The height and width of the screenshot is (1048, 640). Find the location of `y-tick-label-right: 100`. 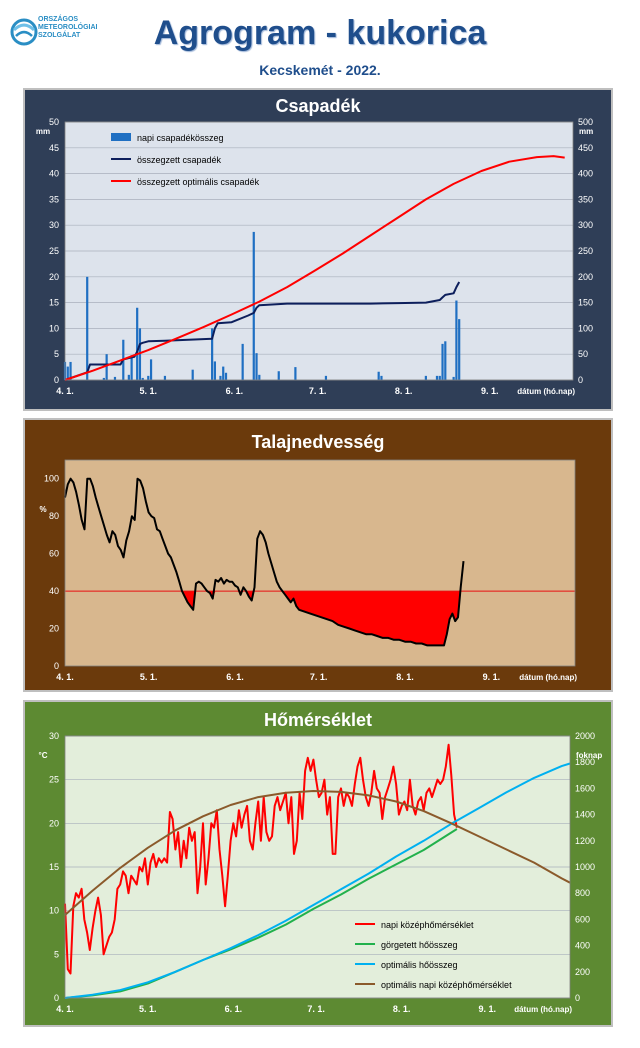

y-tick-label-right: 100 is located at coordinates (585, 328).